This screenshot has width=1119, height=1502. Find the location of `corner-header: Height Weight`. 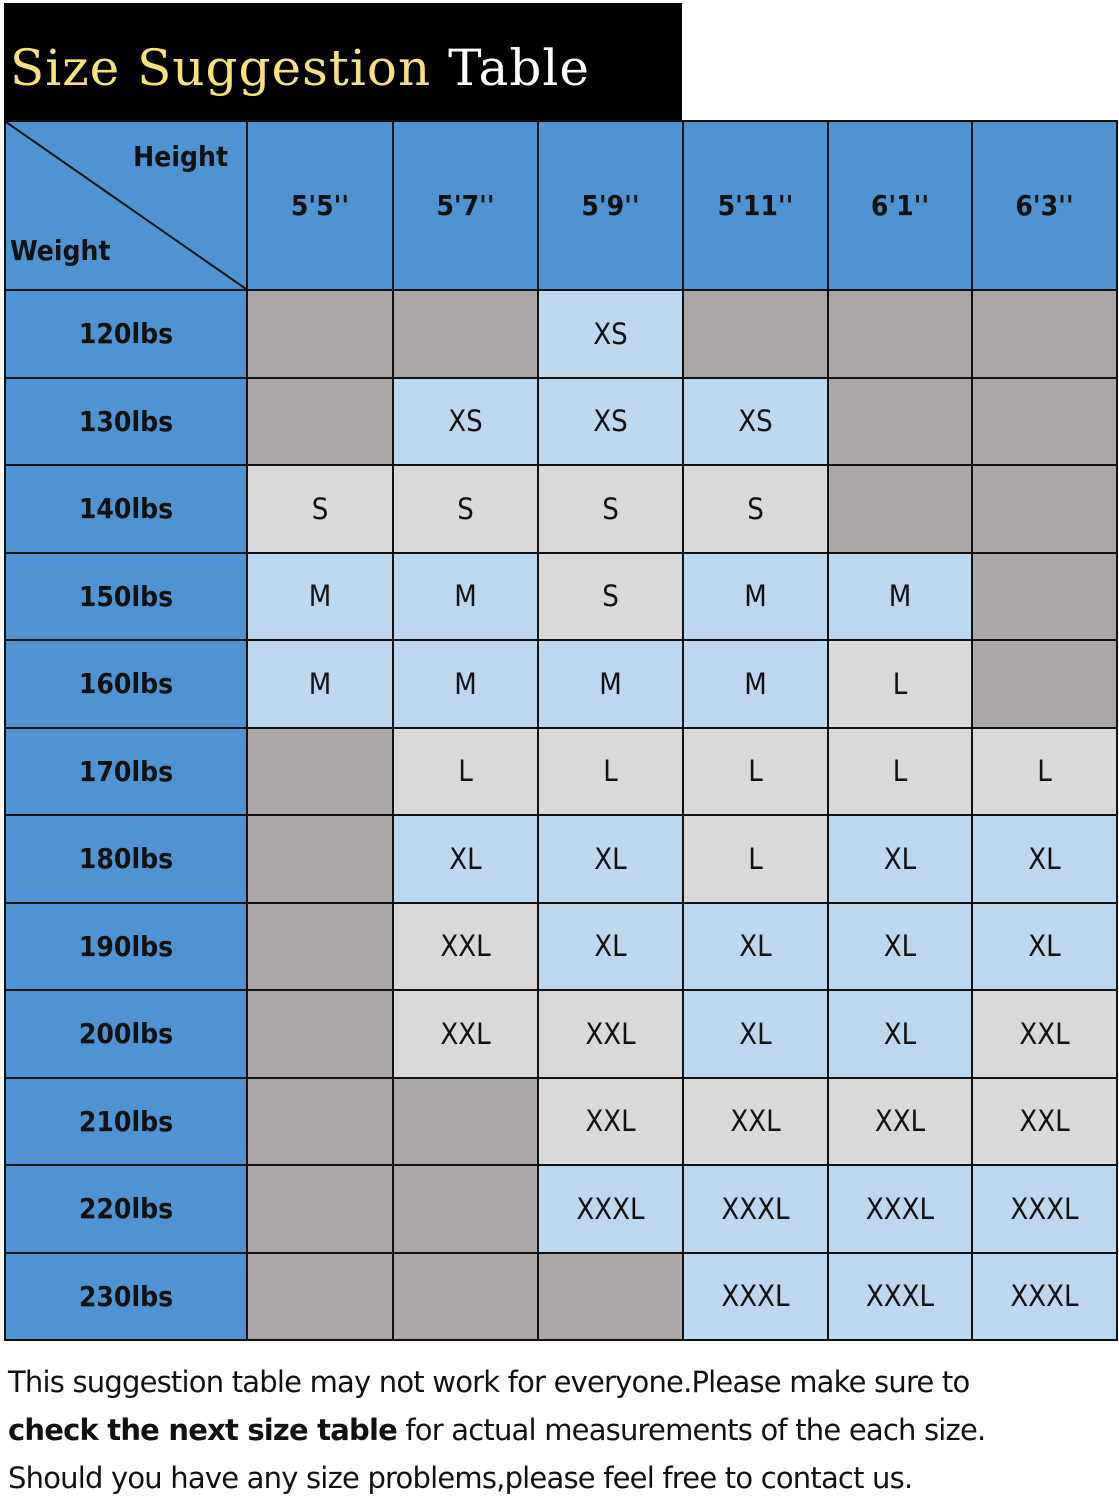

corner-header: Height Weight is located at coordinates (127, 206).